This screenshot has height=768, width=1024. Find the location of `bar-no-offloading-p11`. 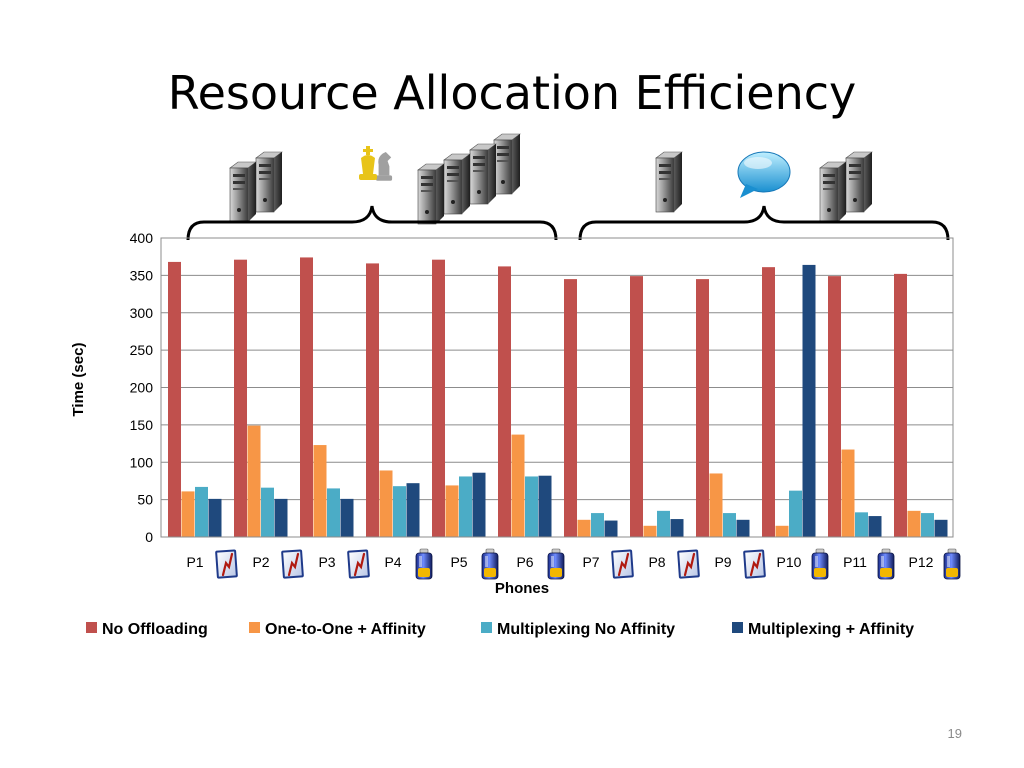

bar-no-offloading-p11 is located at coordinates (834, 406).